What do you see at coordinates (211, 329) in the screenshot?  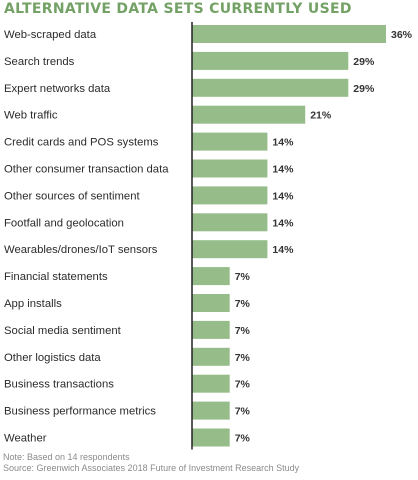 I see `bar-social-media-sentiment` at bounding box center [211, 329].